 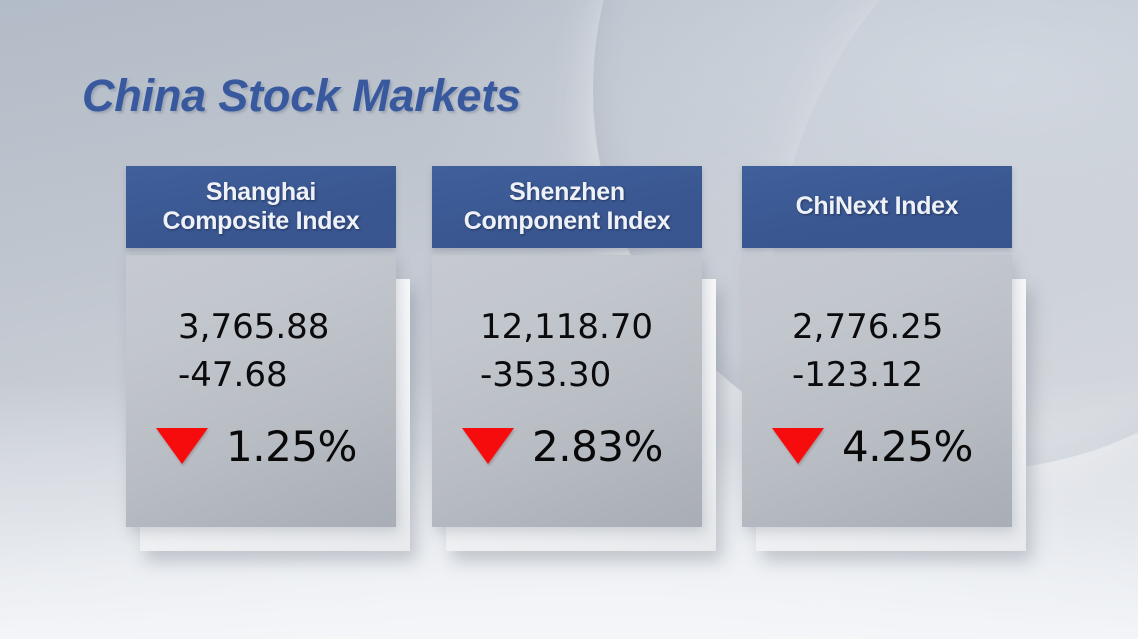 I want to click on change-value: -47.68, so click(x=233, y=375).